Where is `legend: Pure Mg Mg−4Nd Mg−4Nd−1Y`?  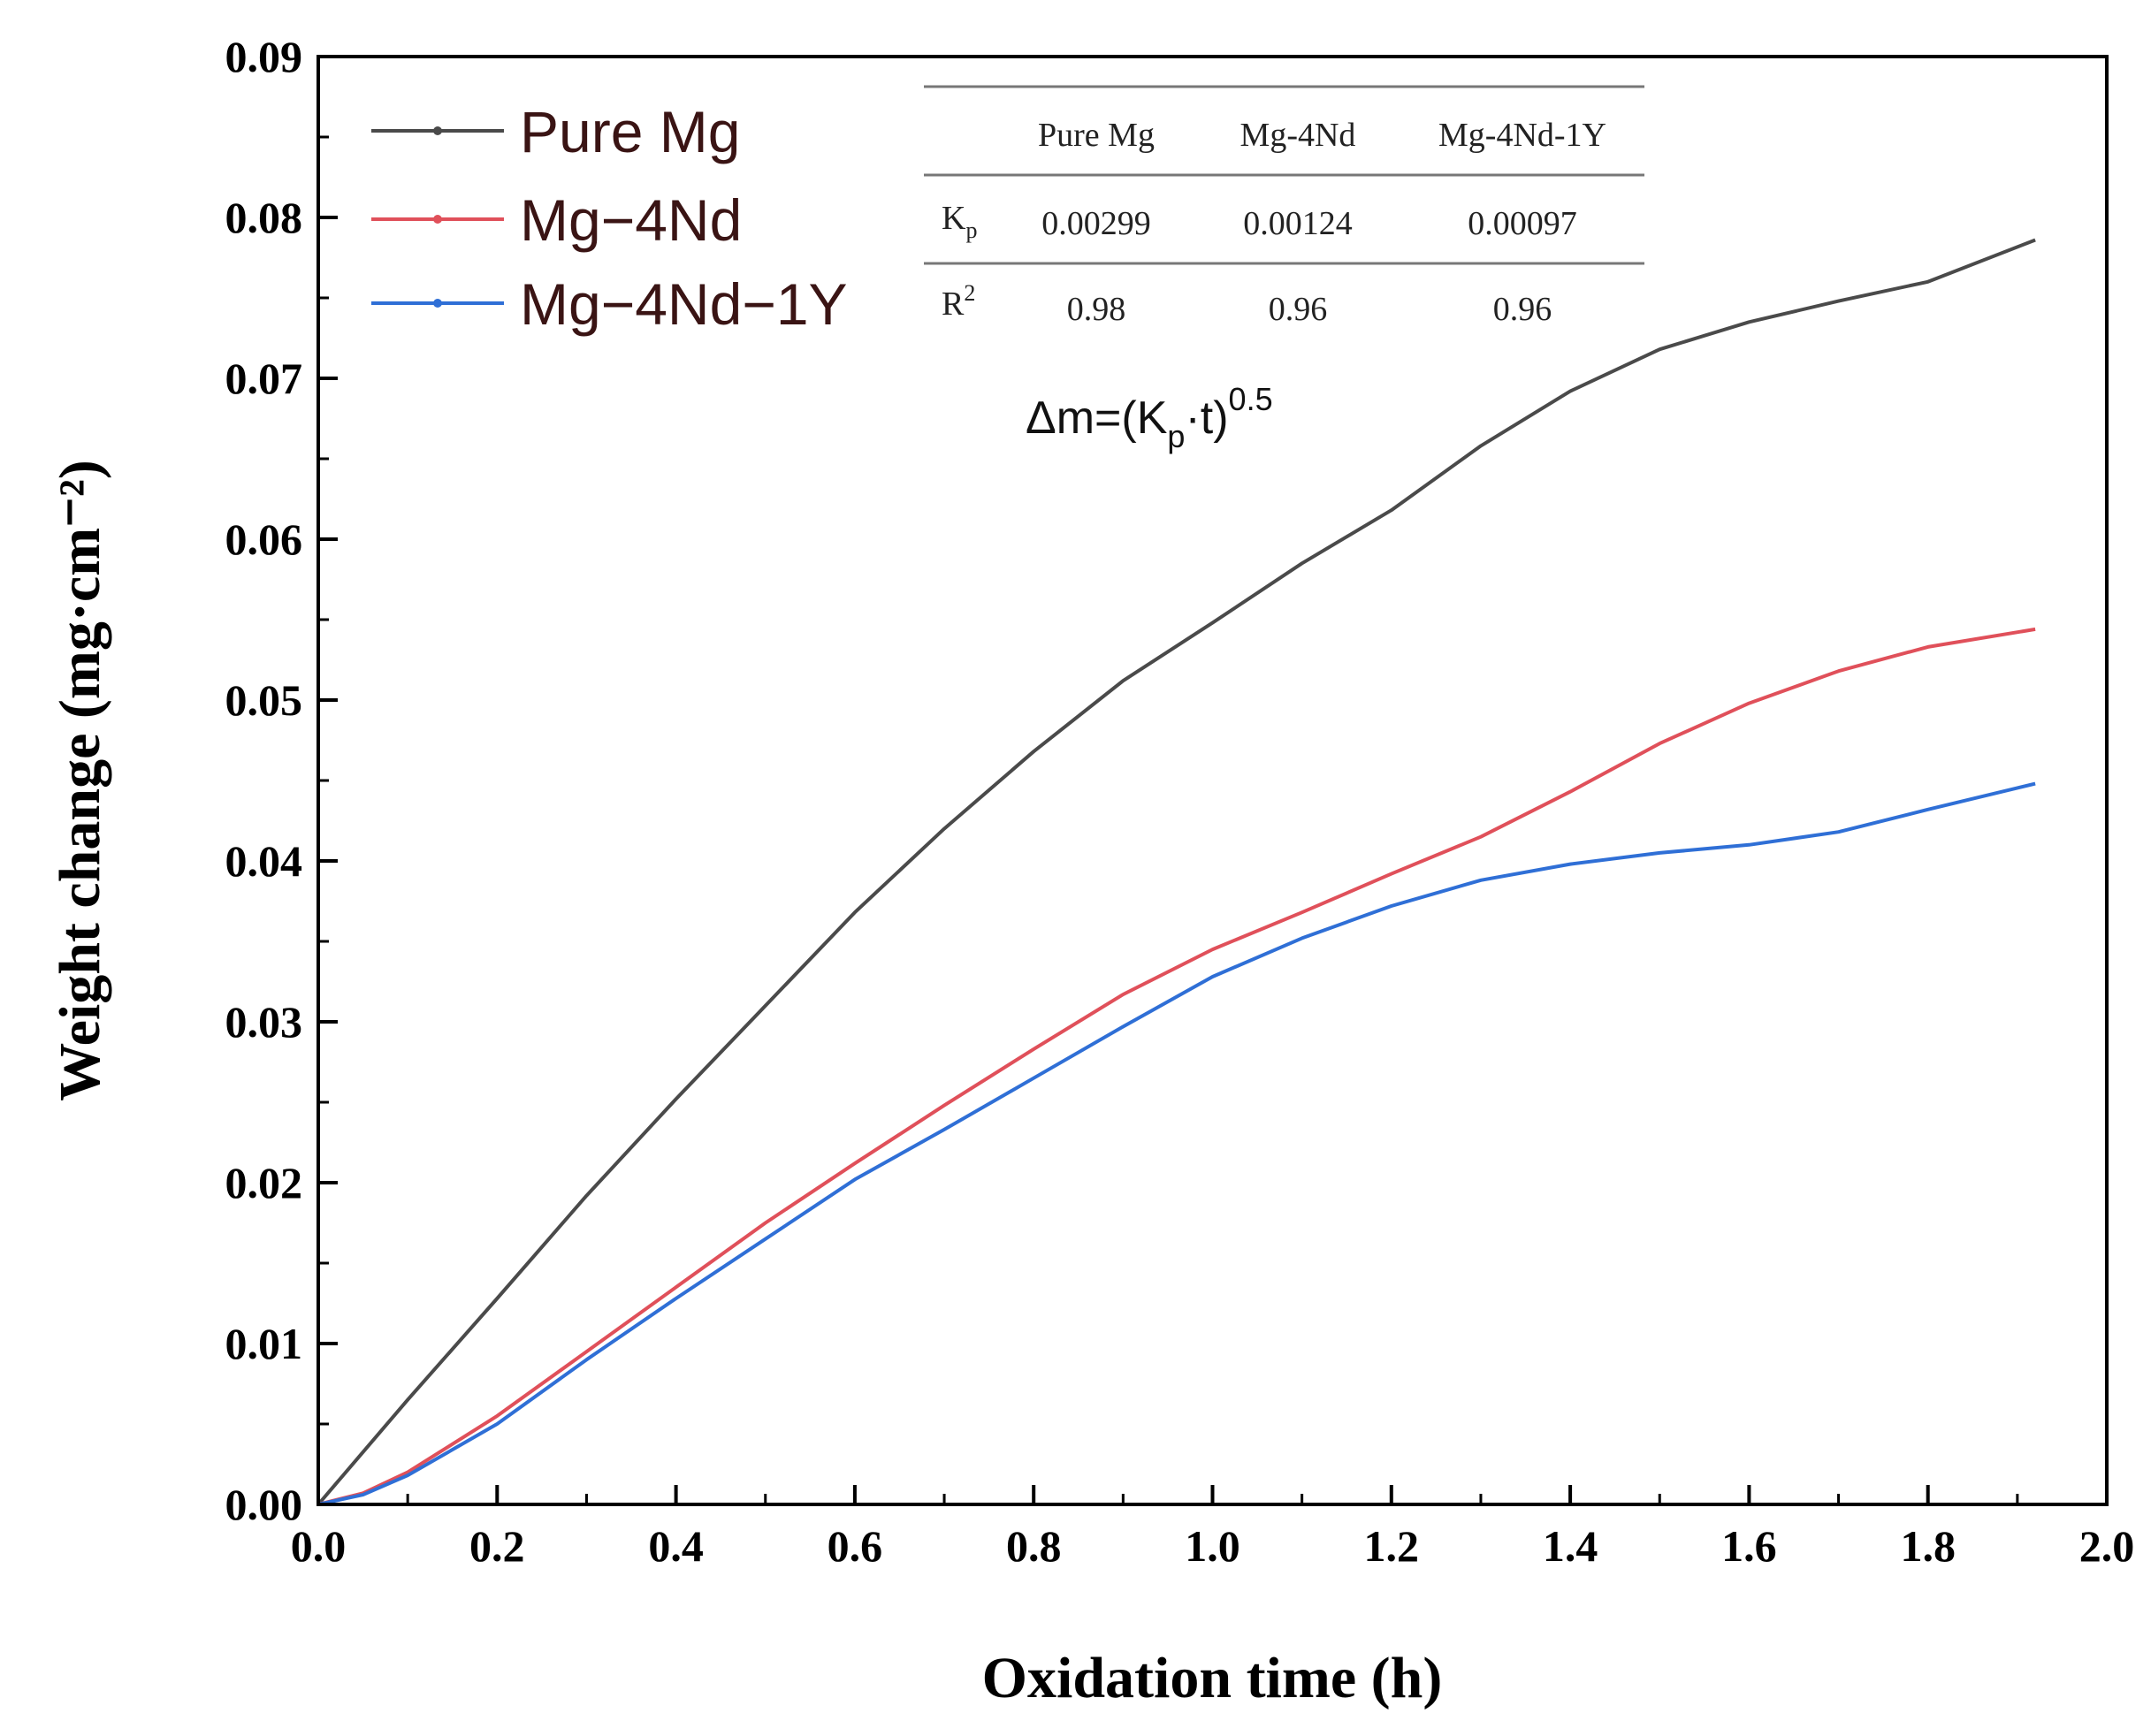 legend: Pure Mg Mg−4Nd Mg−4Nd−1Y is located at coordinates (609, 218).